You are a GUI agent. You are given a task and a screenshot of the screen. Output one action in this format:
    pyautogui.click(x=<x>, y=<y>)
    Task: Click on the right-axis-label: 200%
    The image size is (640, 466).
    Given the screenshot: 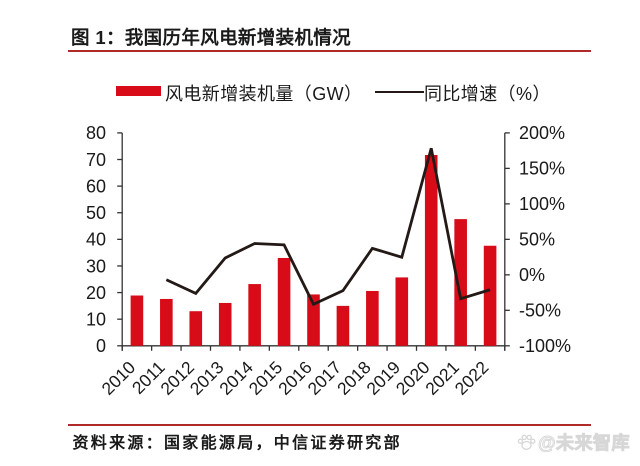 What is the action you would take?
    pyautogui.click(x=542, y=133)
    